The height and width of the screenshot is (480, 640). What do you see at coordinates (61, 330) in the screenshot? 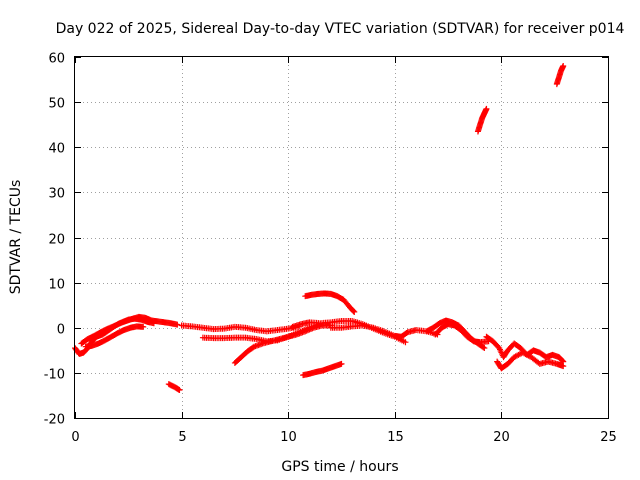
I see `y-tick-label: 0` at bounding box center [61, 330].